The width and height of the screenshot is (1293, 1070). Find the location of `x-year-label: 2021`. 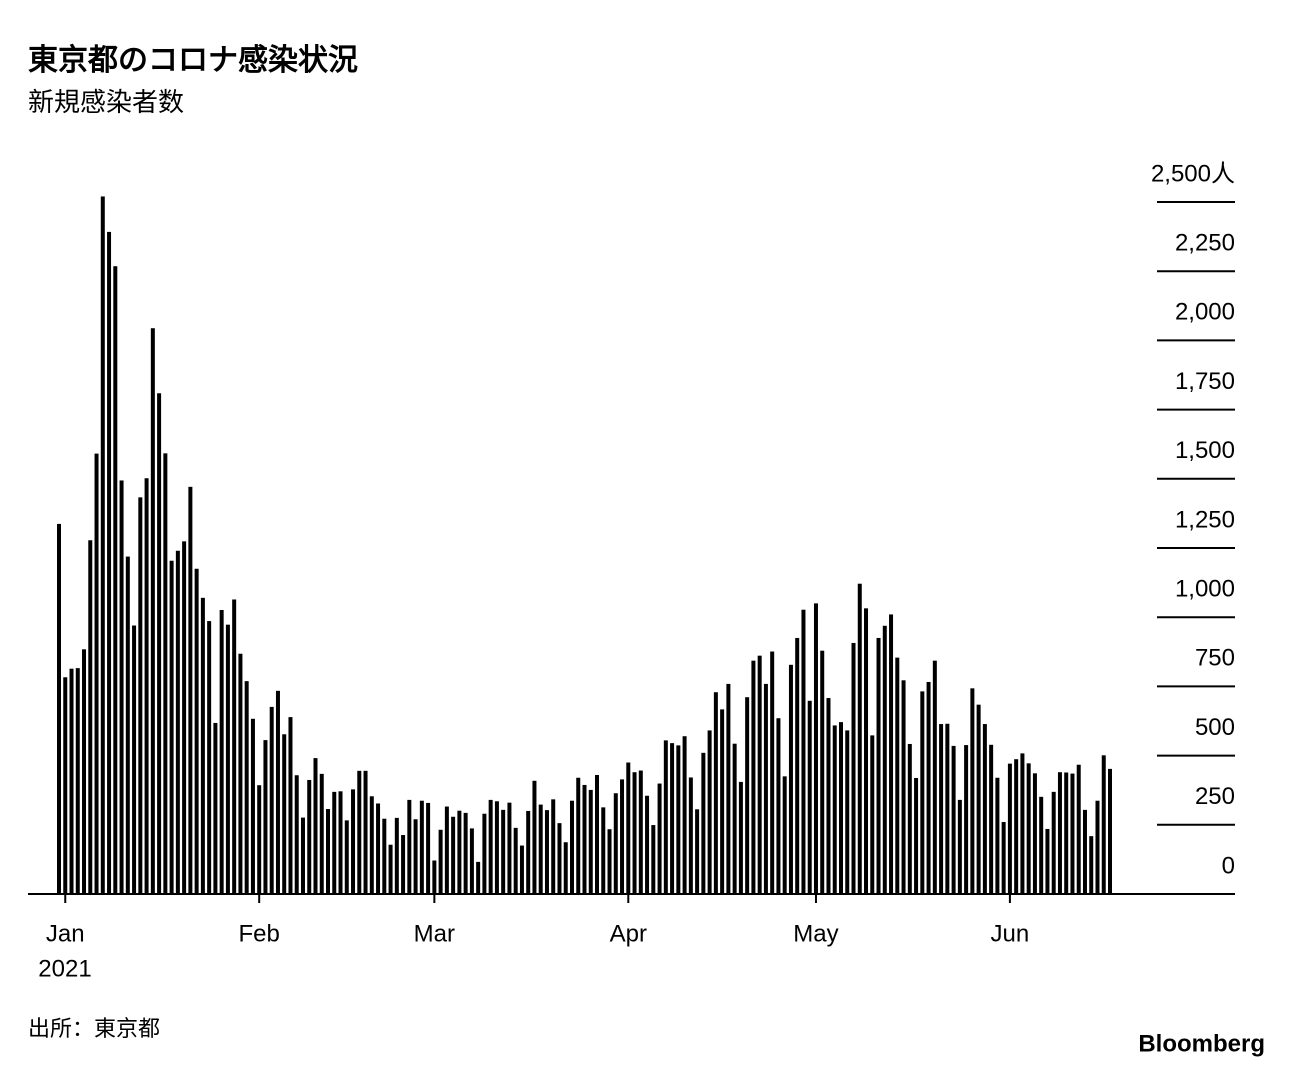

x-year-label: 2021 is located at coordinates (64, 968).